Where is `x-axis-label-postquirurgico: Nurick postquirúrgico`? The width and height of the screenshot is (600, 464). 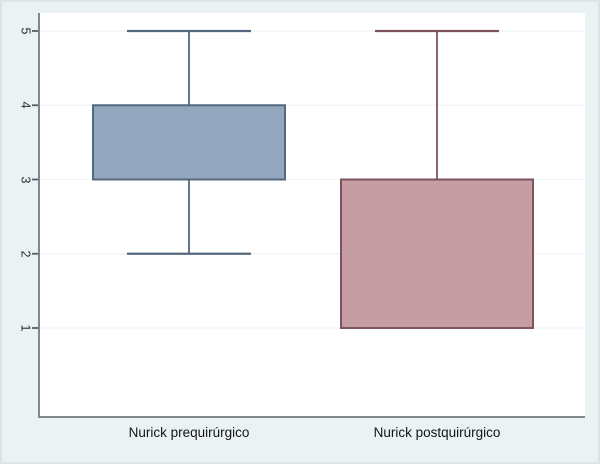 x-axis-label-postquirurgico: Nurick postquirúrgico is located at coordinates (437, 432).